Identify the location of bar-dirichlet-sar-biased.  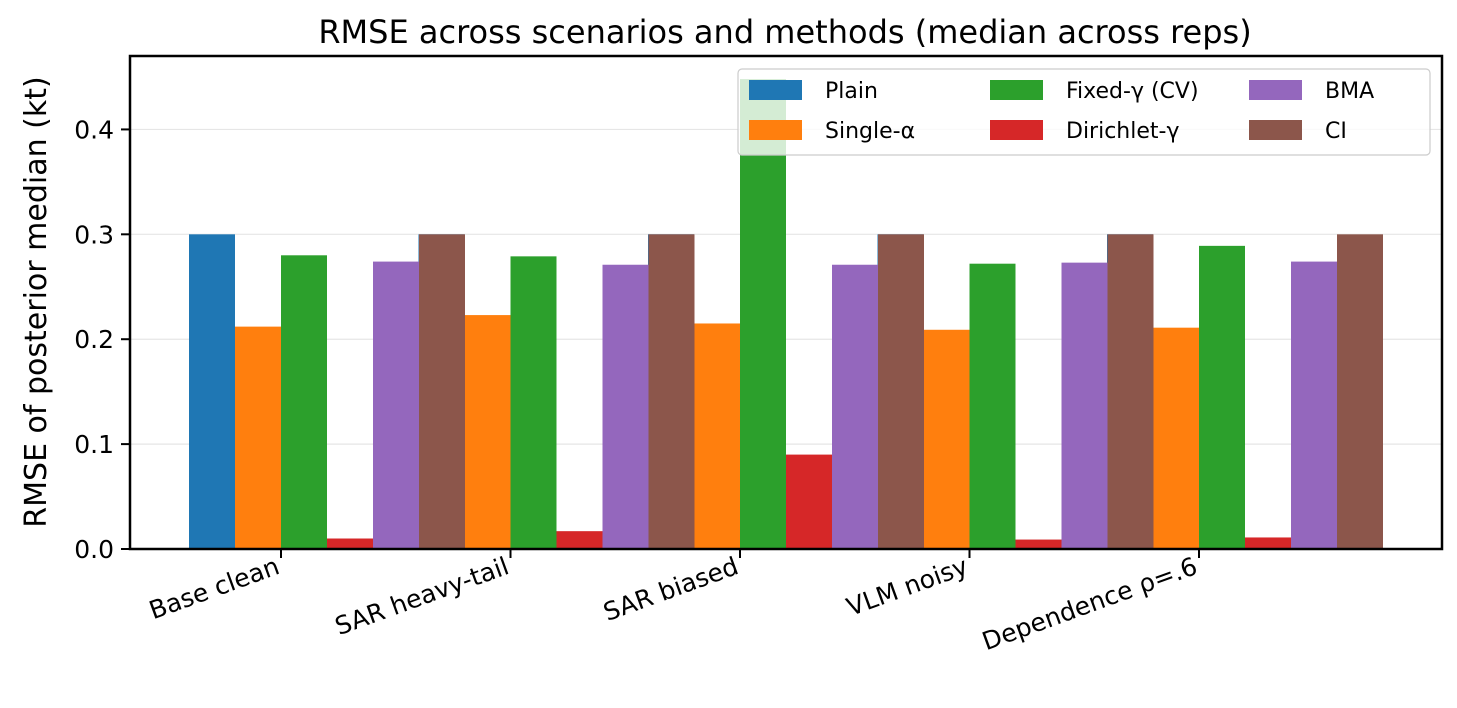
(809, 501).